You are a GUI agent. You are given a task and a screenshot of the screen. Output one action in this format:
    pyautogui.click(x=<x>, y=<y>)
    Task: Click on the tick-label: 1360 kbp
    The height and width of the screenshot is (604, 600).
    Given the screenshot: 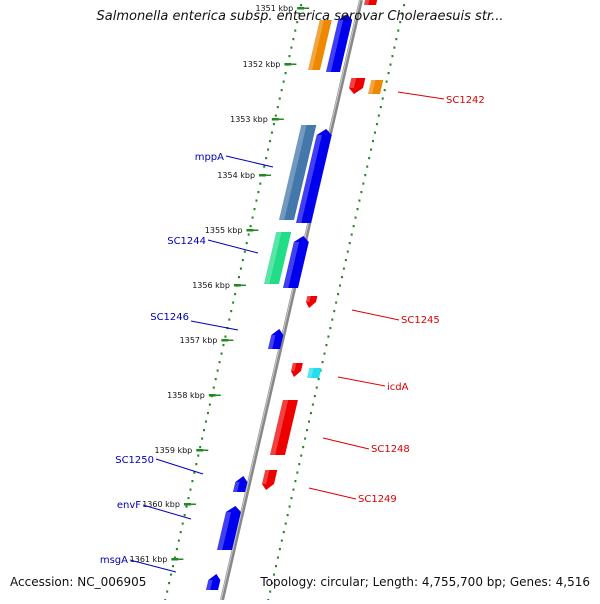 What is the action you would take?
    pyautogui.click(x=161, y=504)
    